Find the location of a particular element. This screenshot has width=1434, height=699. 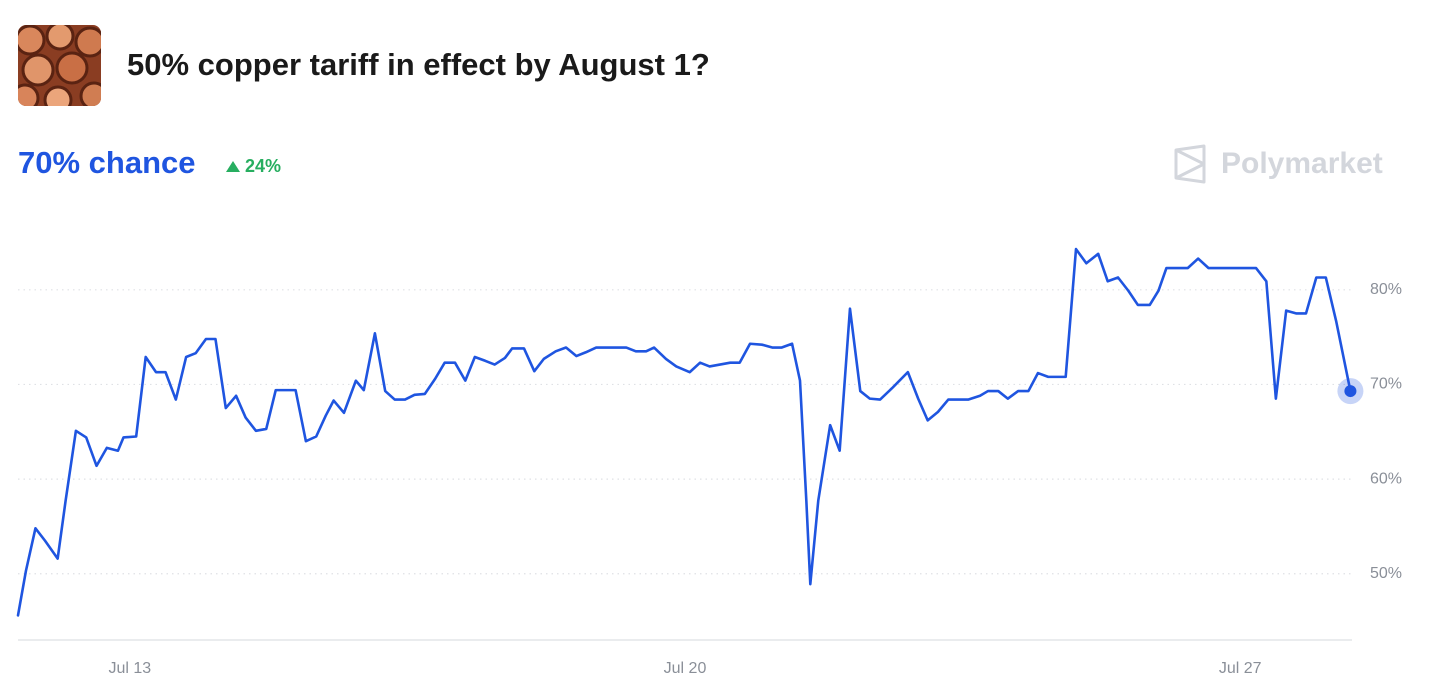

market-title: 50% copper tariff in effect by August 1? is located at coordinates (418, 64).